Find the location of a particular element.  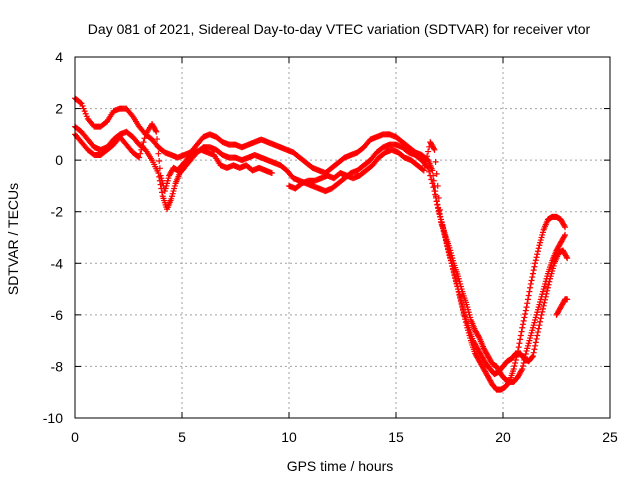

x-tick-label: 15 is located at coordinates (396, 437).